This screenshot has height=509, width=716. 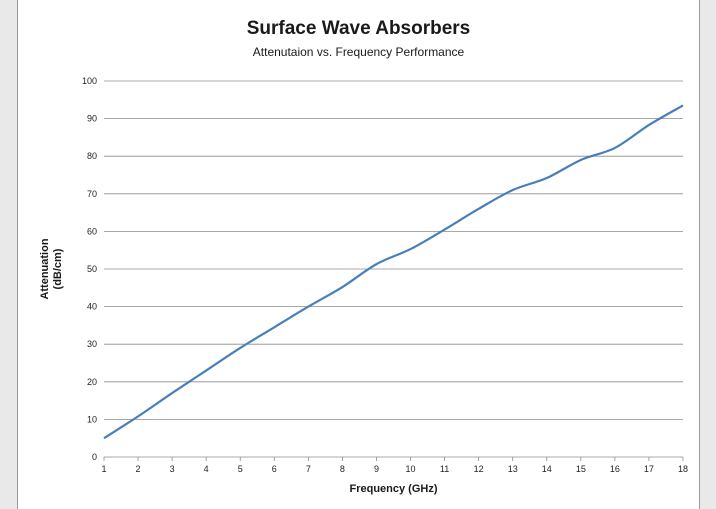 I want to click on x-tick-label: 14, so click(x=547, y=469).